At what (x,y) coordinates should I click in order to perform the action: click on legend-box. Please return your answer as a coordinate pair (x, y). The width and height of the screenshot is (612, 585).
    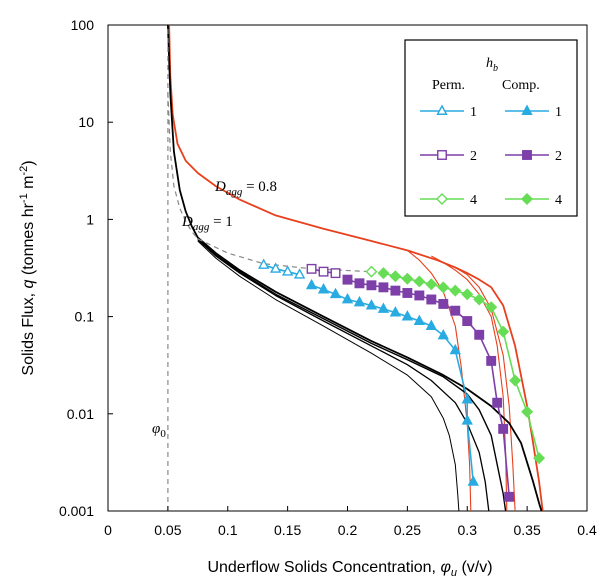
    Looking at the image, I should click on (491, 128).